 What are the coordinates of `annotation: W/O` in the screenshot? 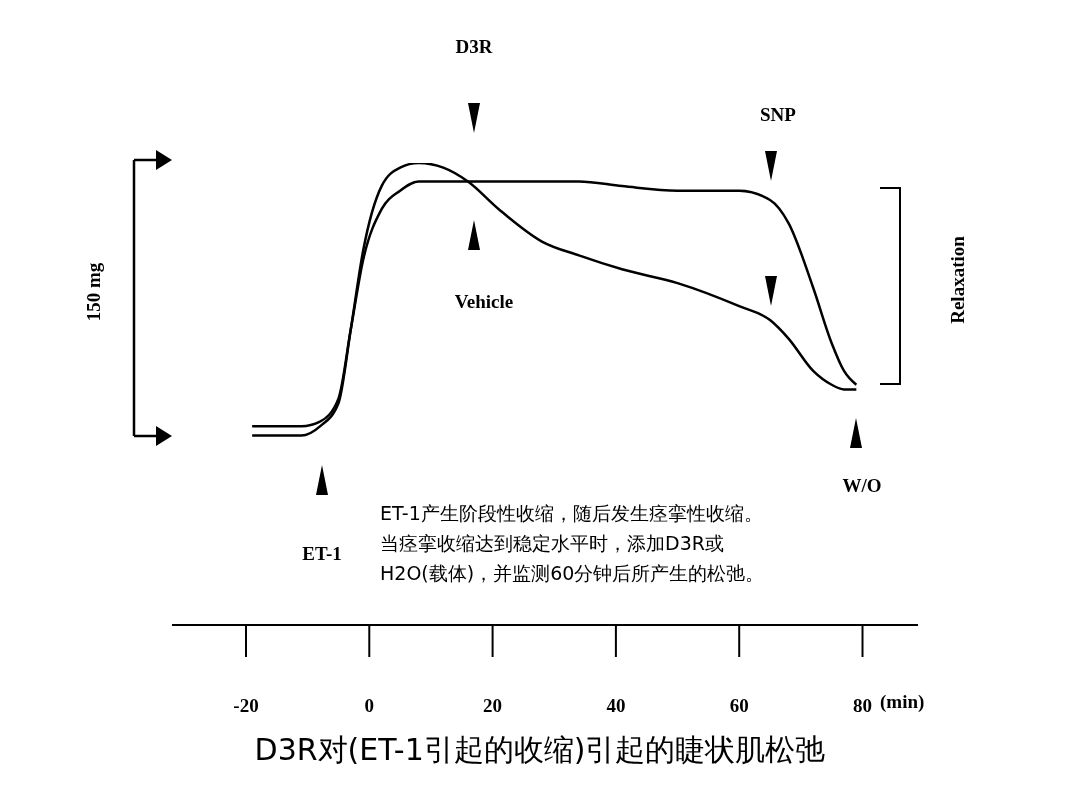 It's located at (862, 485).